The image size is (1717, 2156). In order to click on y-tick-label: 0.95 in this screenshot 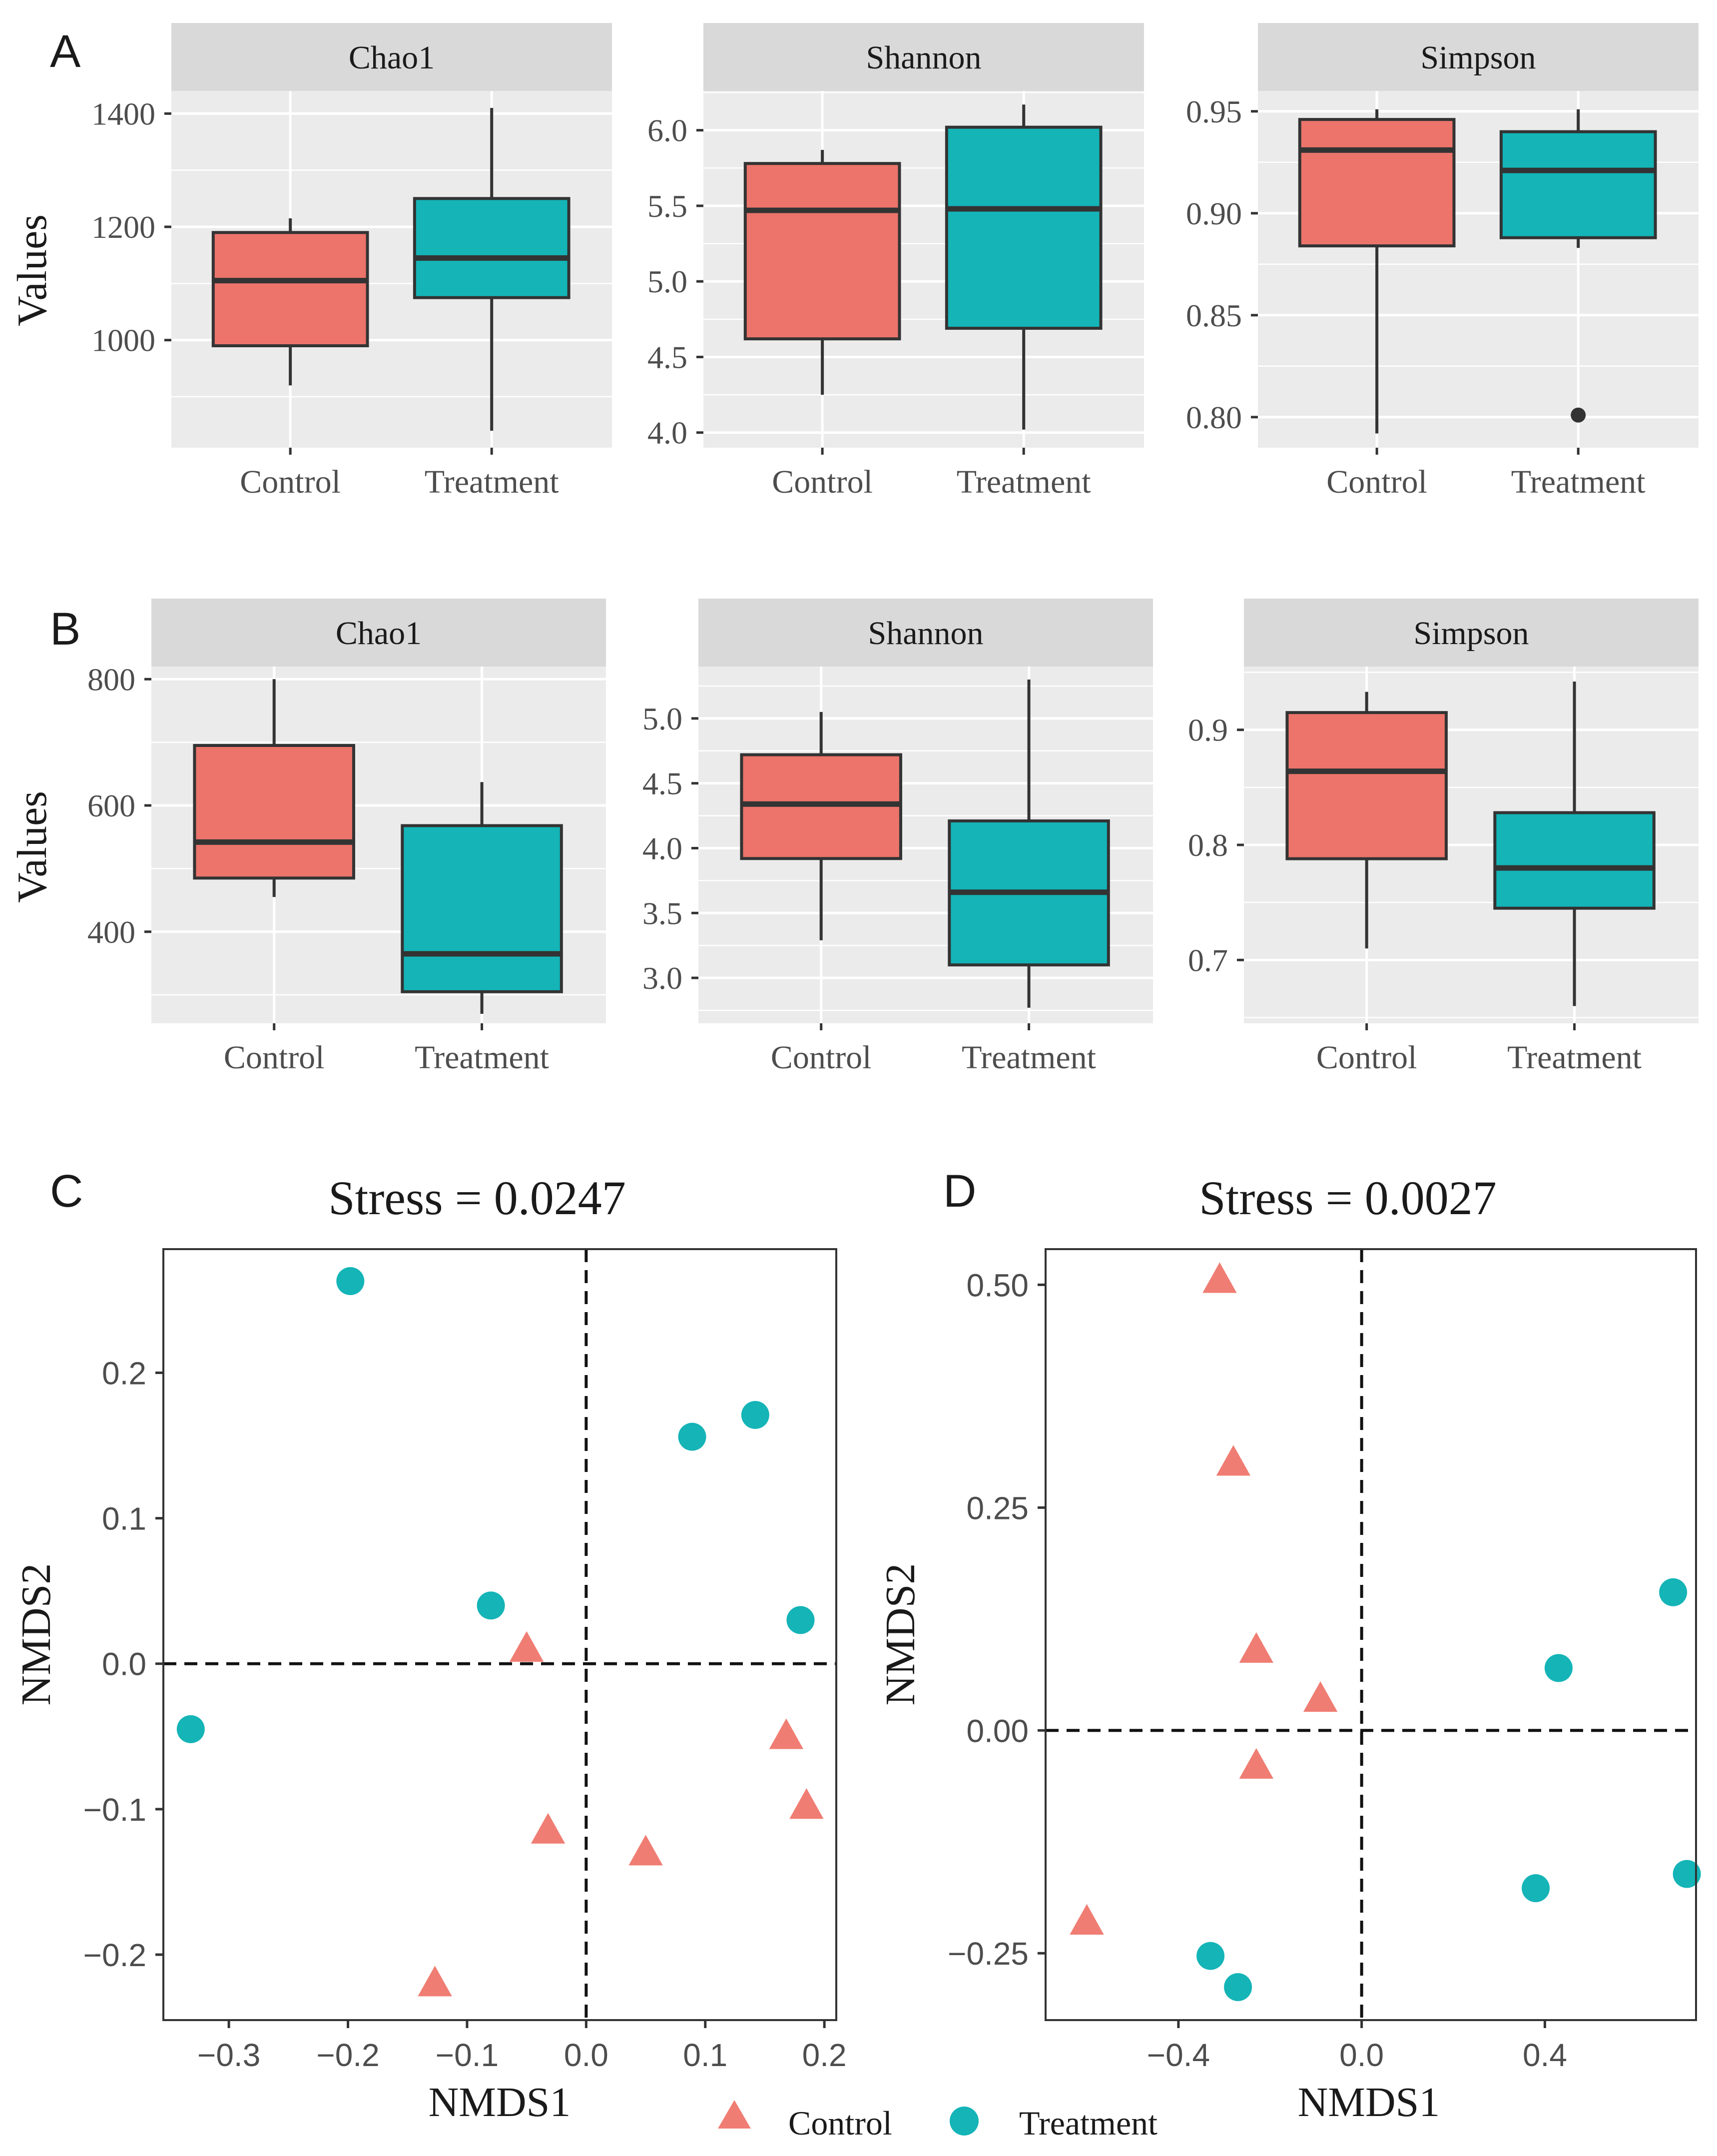, I will do `click(1214, 111)`.